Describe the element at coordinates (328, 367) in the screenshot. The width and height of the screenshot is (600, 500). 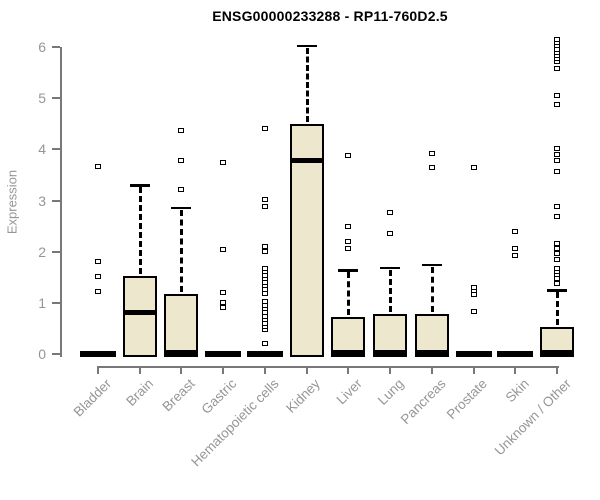
I see `x-axis-line` at that location.